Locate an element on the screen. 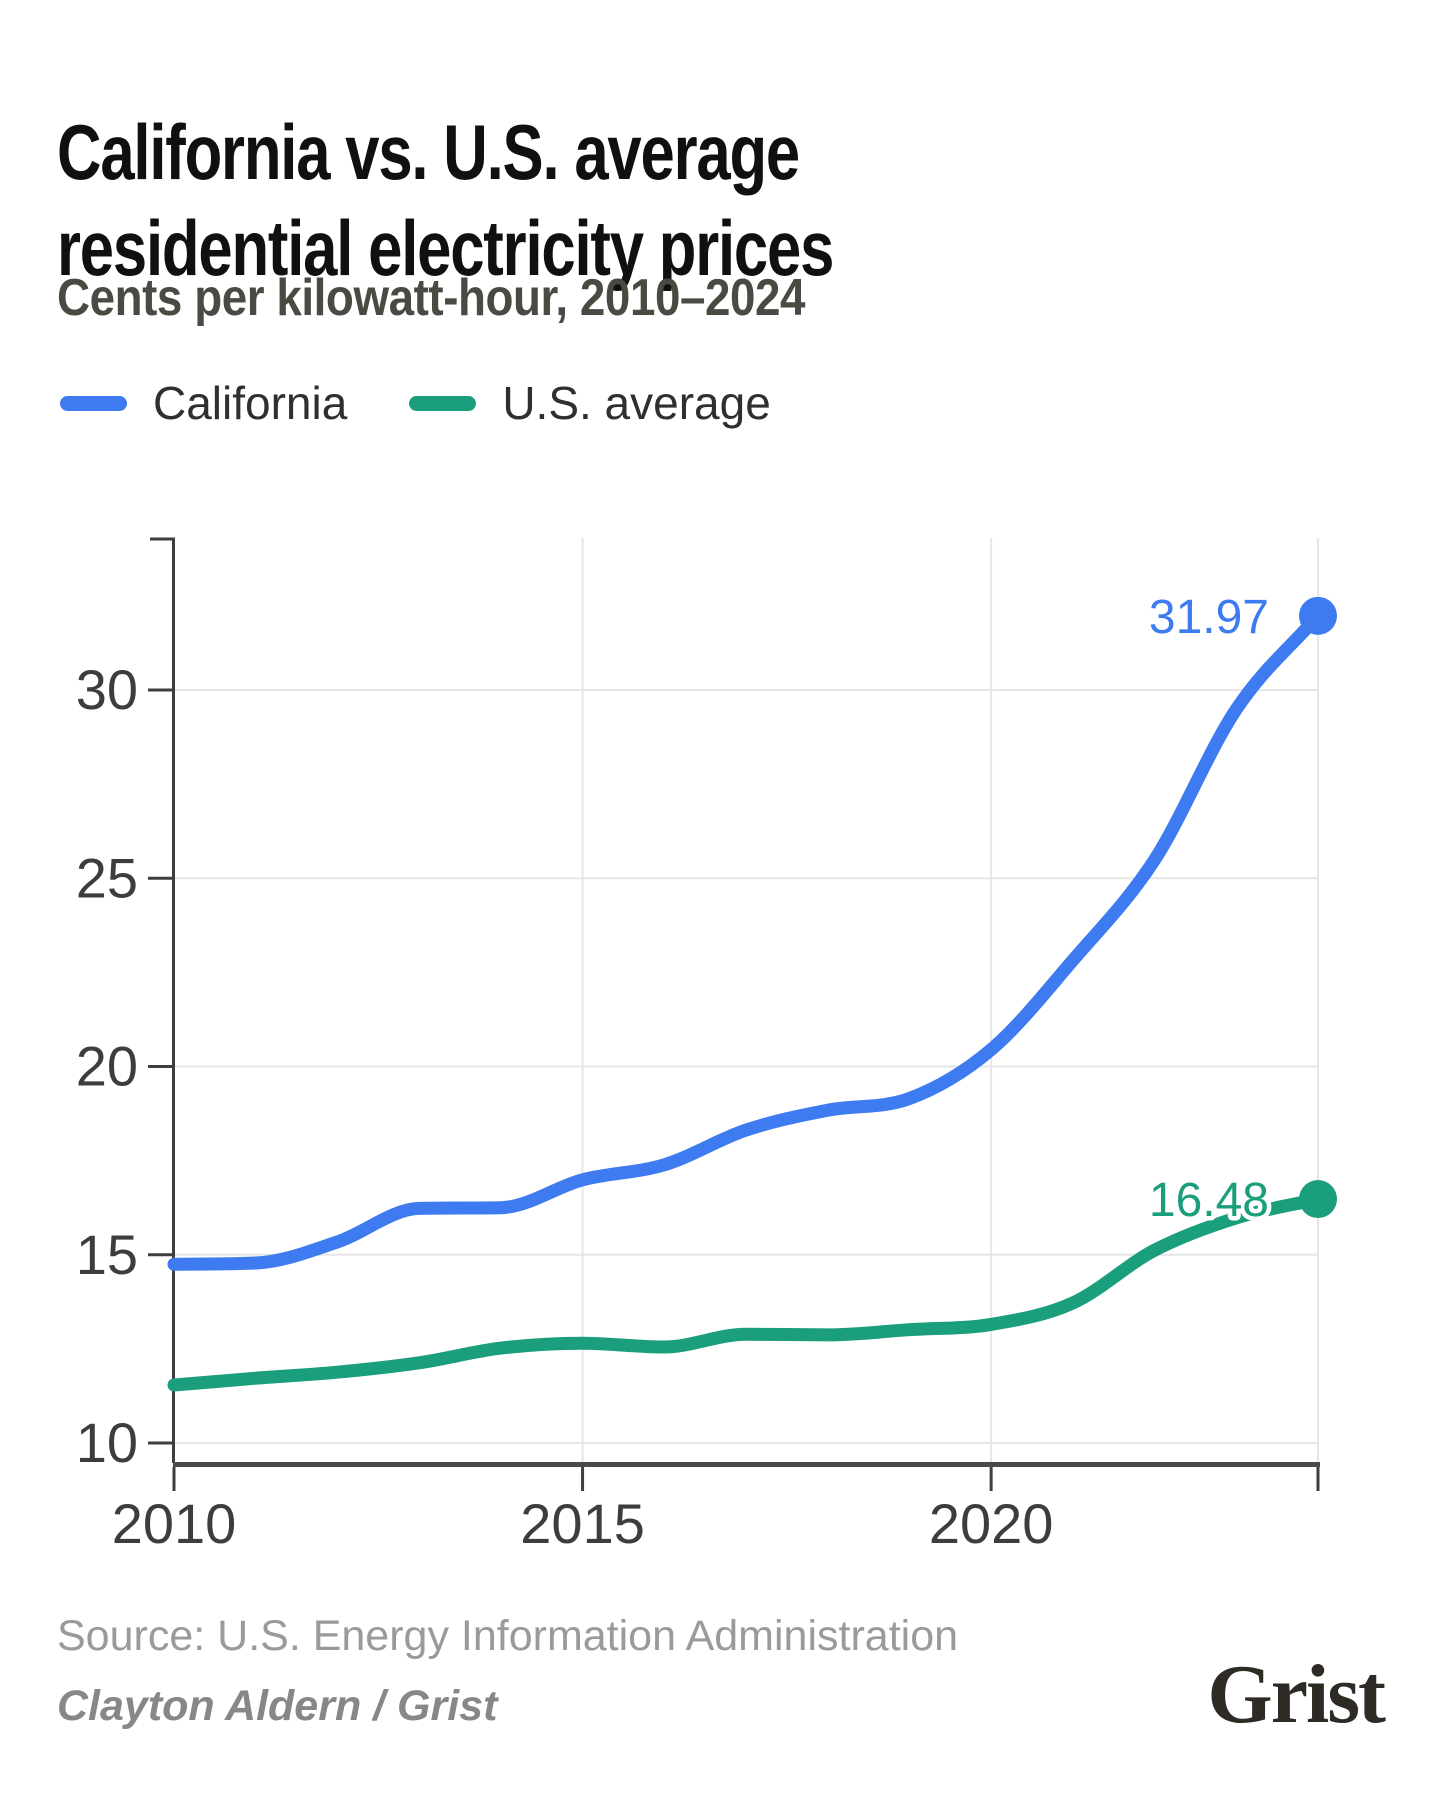  us-average-swatch-icon is located at coordinates (443, 403).